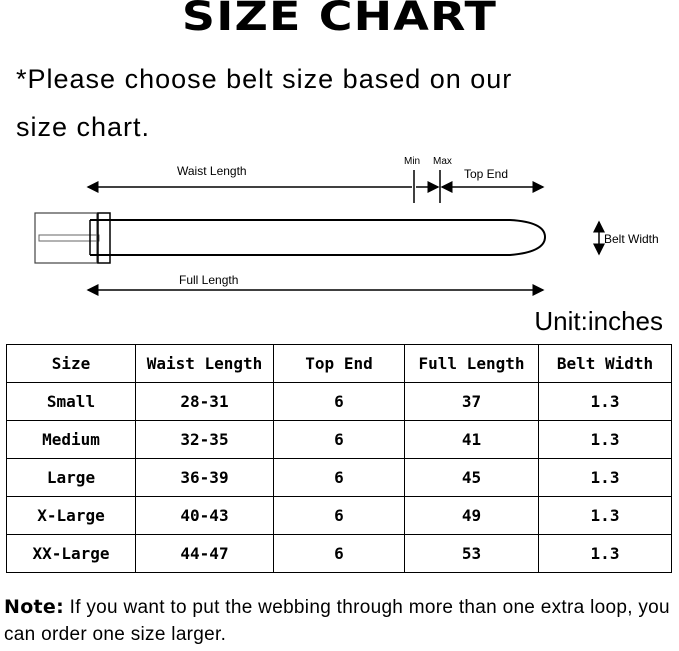 This screenshot has height=651, width=679. Describe the element at coordinates (290, 238) in the screenshot. I see `belt-shape` at that location.